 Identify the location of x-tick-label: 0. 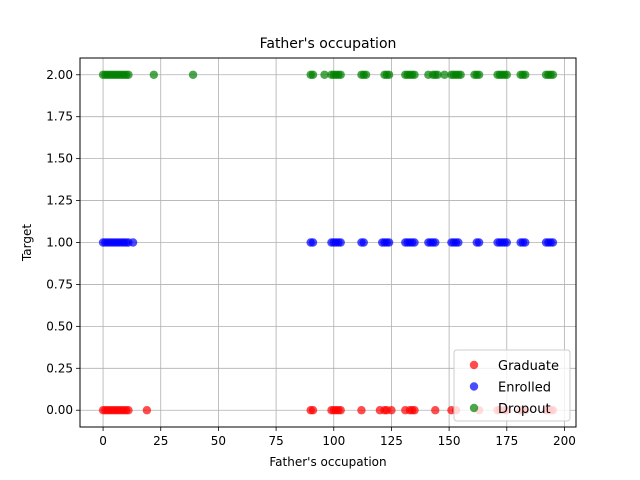
(103, 441).